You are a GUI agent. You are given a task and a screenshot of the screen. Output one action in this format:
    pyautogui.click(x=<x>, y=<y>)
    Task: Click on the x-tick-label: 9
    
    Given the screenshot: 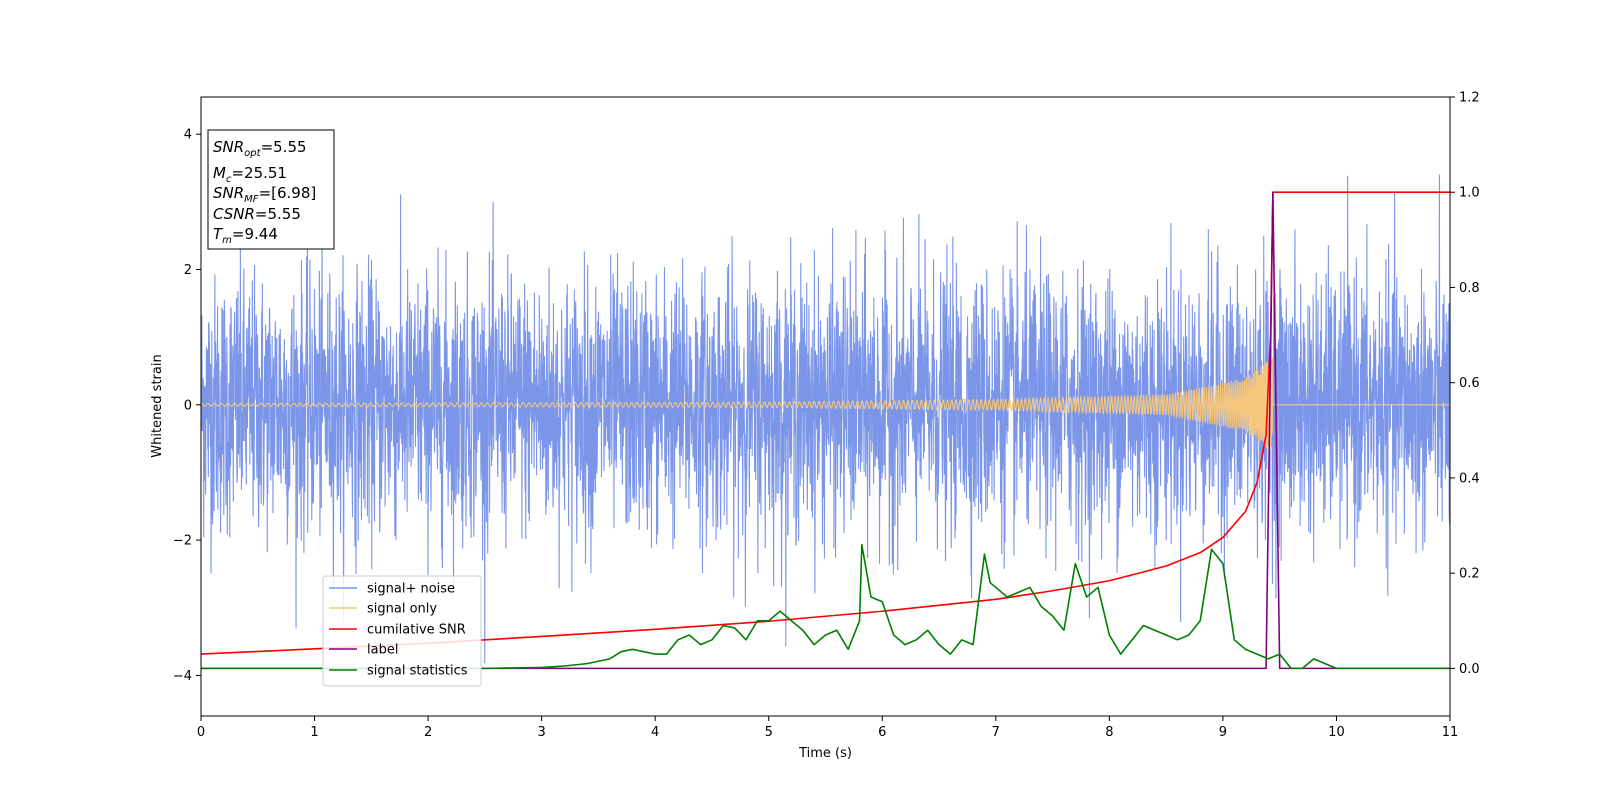 What is the action you would take?
    pyautogui.click(x=1223, y=732)
    